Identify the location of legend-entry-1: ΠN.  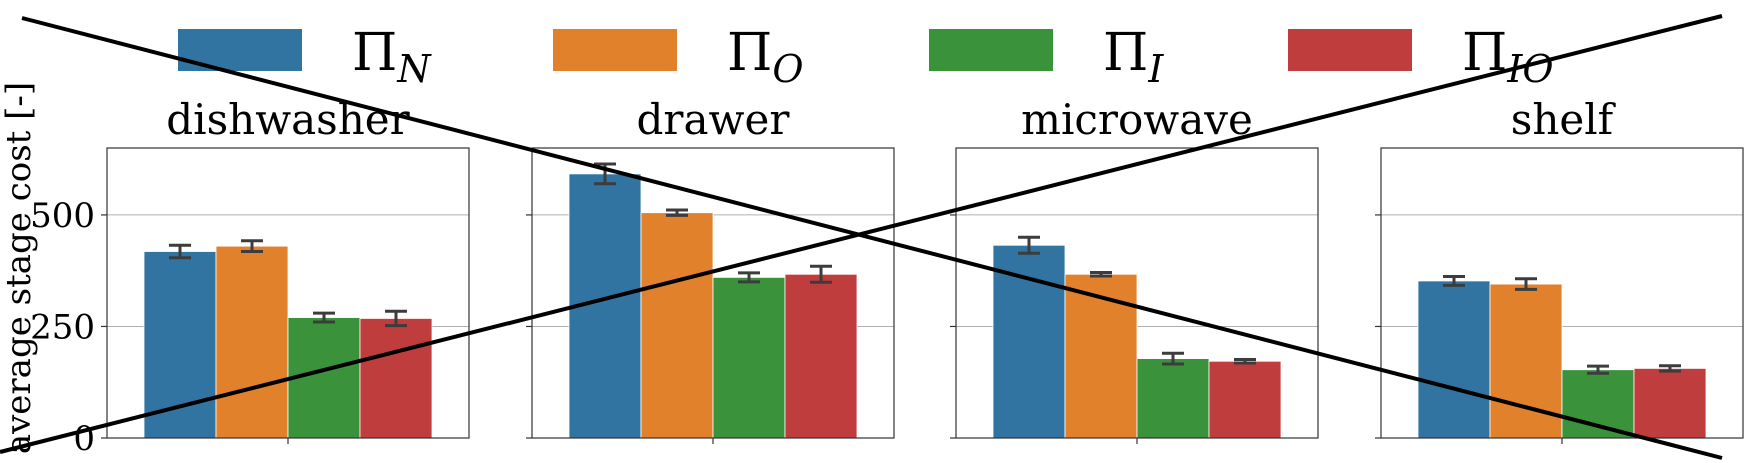
(305, 57).